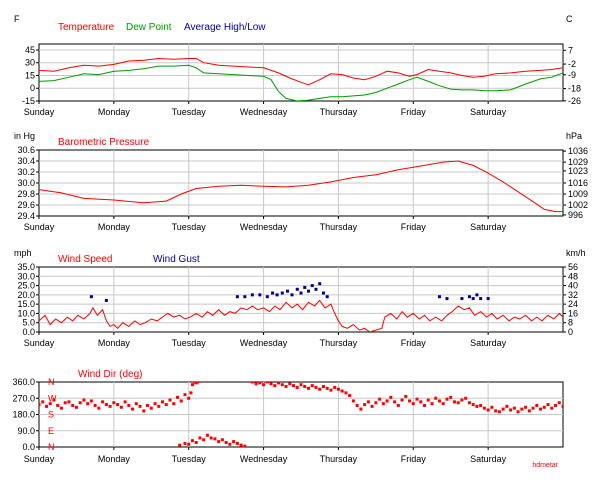 Image resolution: width=607 pixels, height=484 pixels. Describe the element at coordinates (264, 343) in the screenshot. I see `wind-day-label: Wednesday` at that location.